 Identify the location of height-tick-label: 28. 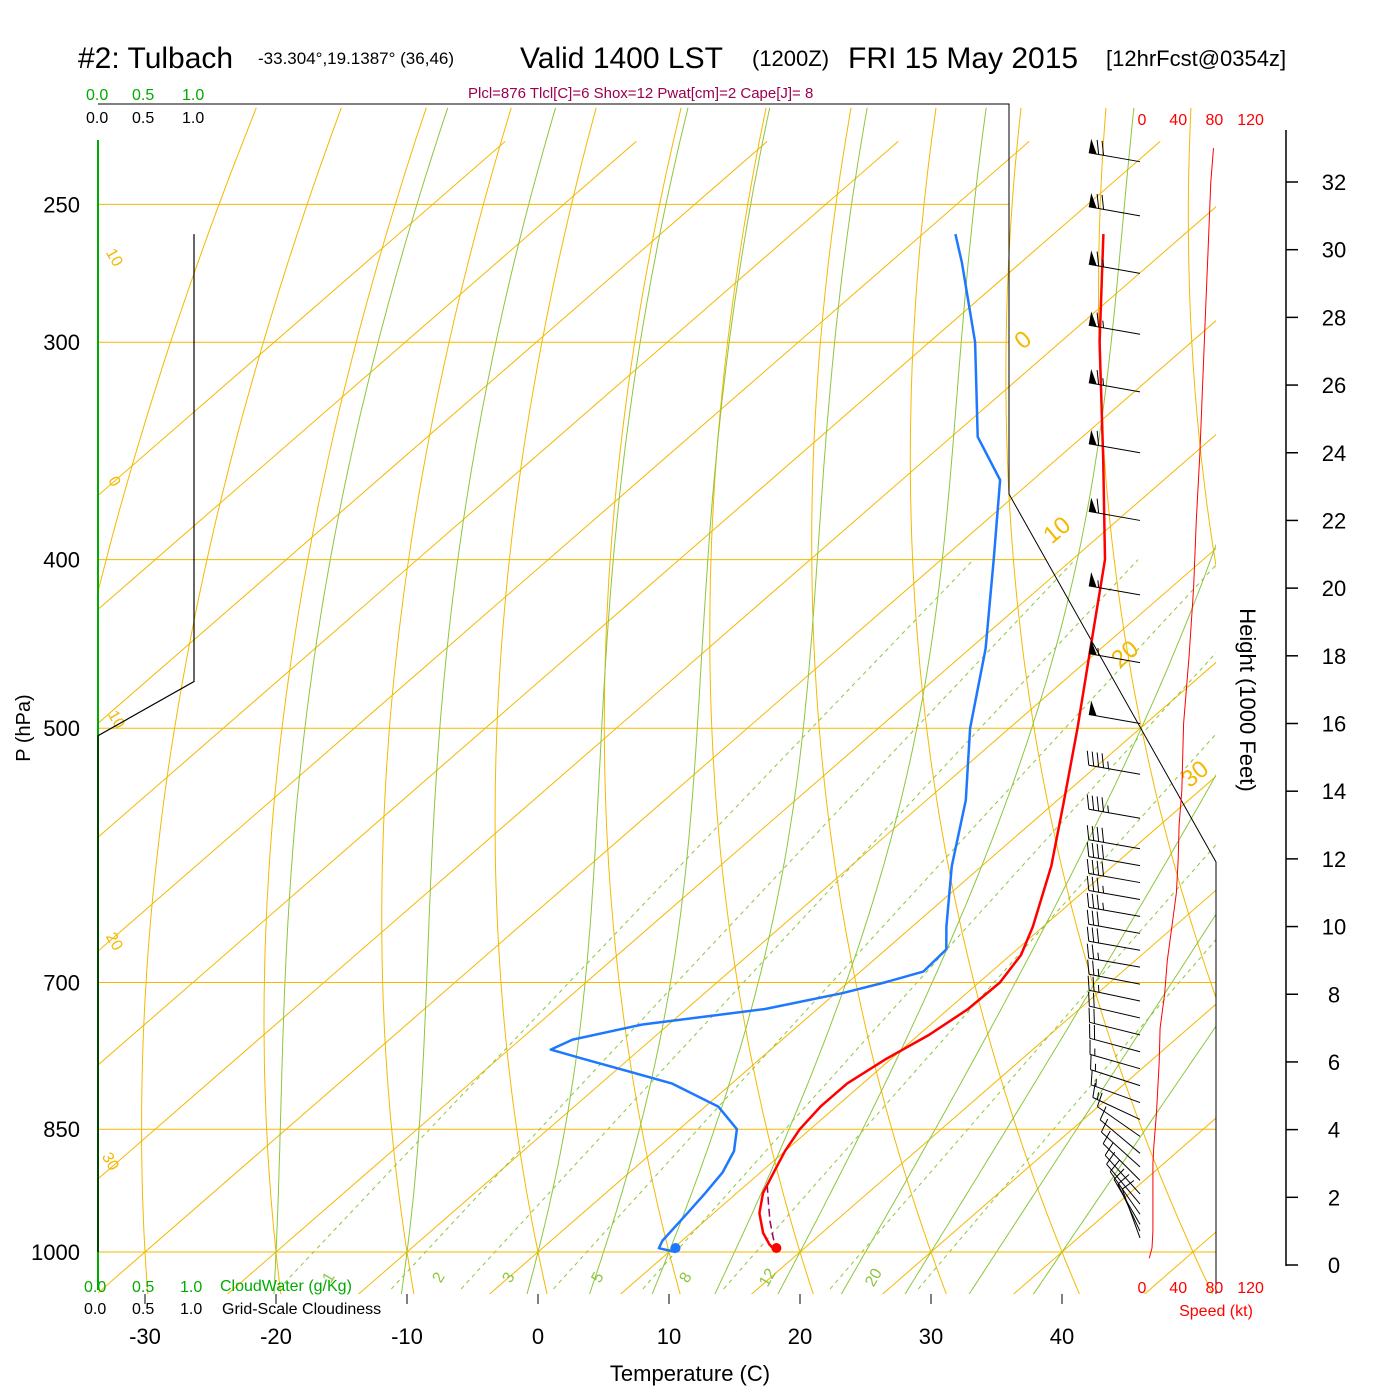
(1334, 317).